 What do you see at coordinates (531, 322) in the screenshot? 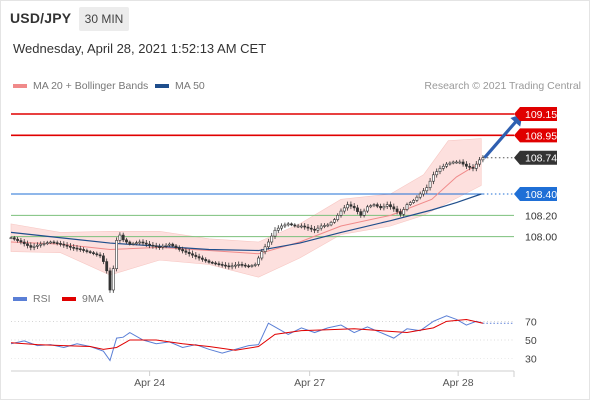
I see `rsi-tick-label: 70` at bounding box center [531, 322].